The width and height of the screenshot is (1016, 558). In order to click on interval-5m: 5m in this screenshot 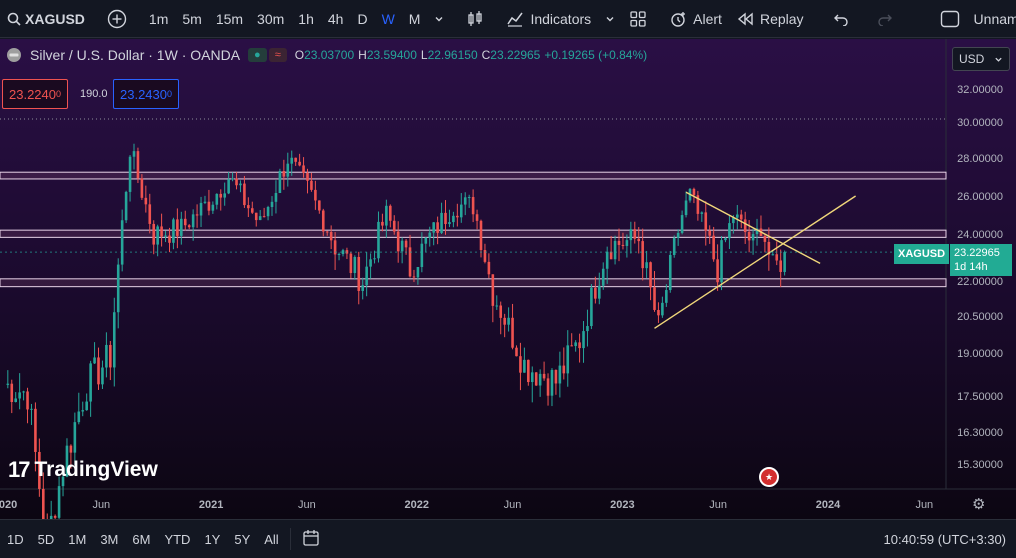, I will do `click(192, 18)`.